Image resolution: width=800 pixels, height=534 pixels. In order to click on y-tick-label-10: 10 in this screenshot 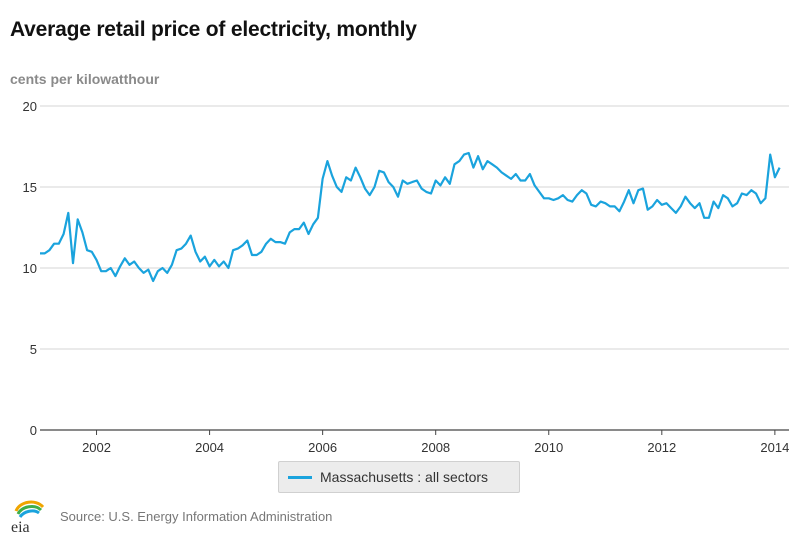, I will do `click(30, 268)`.